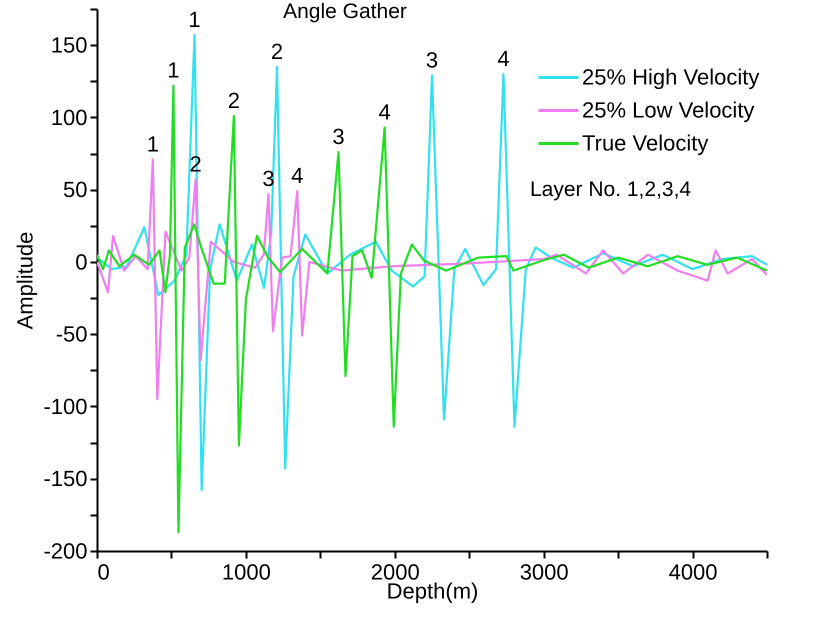 This screenshot has height=617, width=814. Describe the element at coordinates (72, 334) in the screenshot. I see `y-tick-label: -50` at that location.